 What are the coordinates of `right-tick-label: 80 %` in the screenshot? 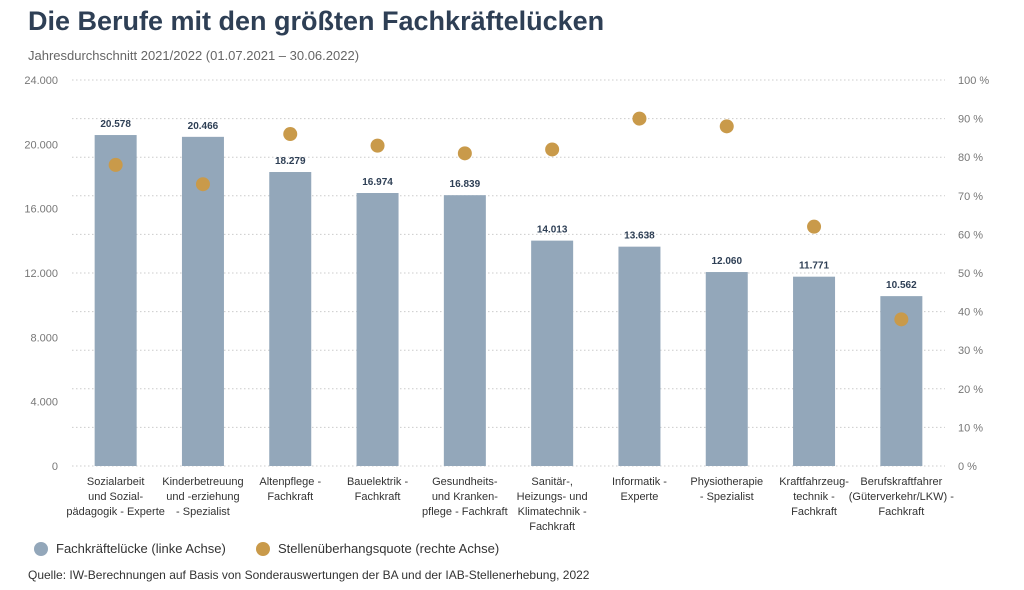 It's located at (970, 158).